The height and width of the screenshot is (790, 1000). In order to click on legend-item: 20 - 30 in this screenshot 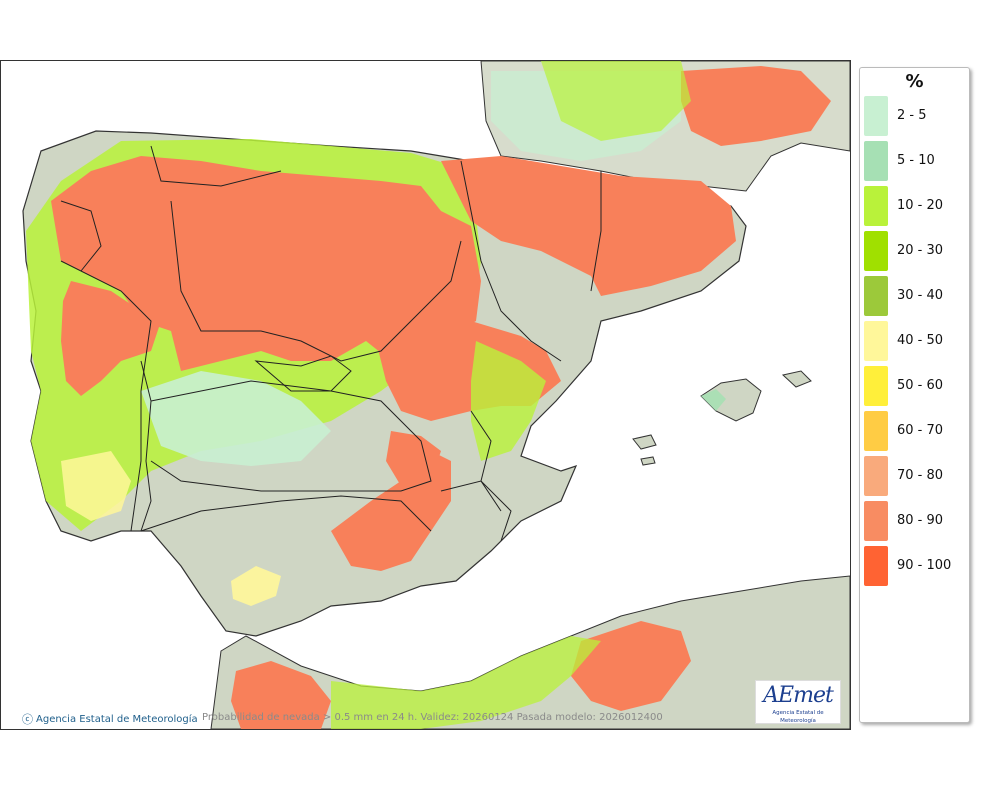, I will do `click(916, 251)`.